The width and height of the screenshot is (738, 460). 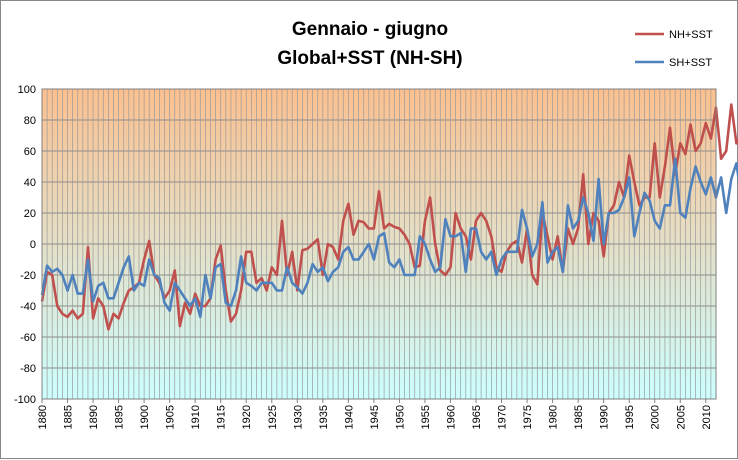 What do you see at coordinates (273, 417) in the screenshot?
I see `x-tick-label: 1925` at bounding box center [273, 417].